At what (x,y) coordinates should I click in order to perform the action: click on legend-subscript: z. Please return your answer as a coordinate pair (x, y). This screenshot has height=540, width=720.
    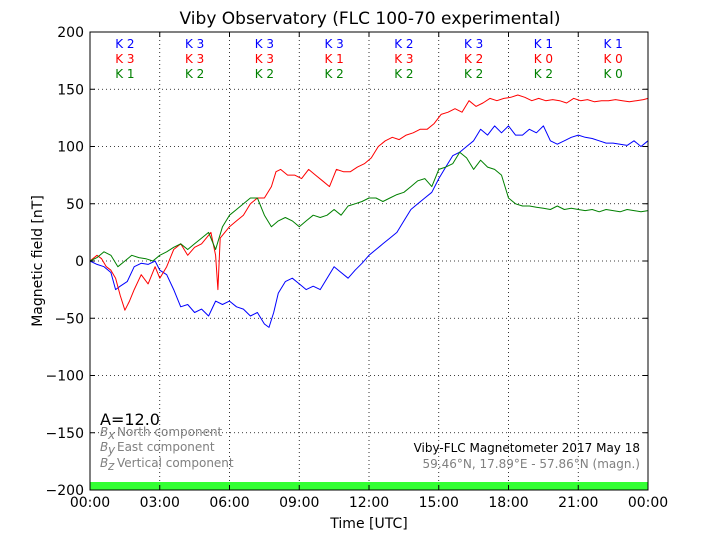
    Looking at the image, I should click on (111, 466).